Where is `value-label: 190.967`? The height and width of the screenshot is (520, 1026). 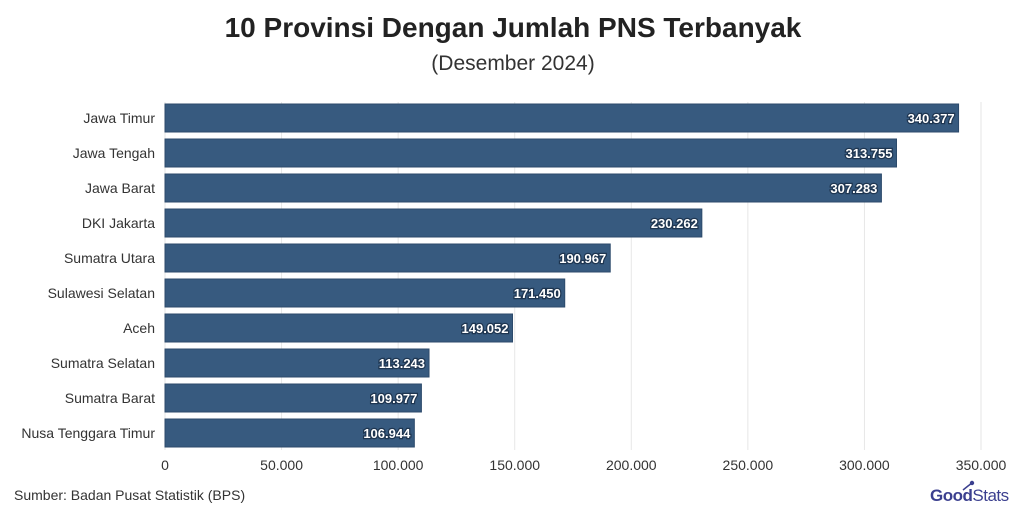
value-label: 190.967 is located at coordinates (582, 258).